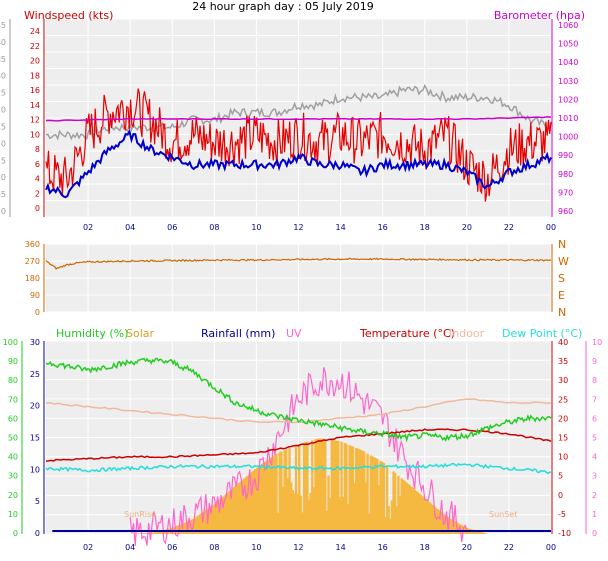 The image size is (608, 561). I want to click on temp-y-tick: 10, so click(563, 457).